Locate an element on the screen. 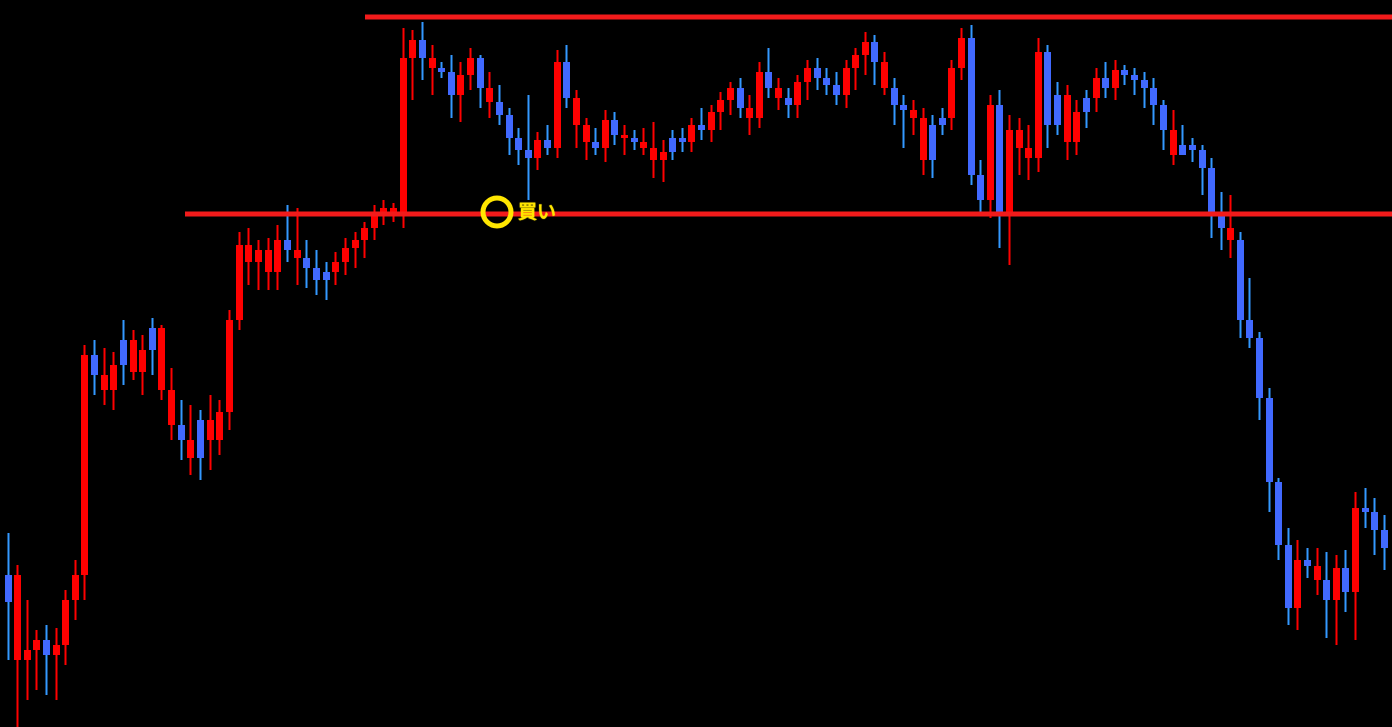 The height and width of the screenshot is (727, 1392). support-line is located at coordinates (788, 214).